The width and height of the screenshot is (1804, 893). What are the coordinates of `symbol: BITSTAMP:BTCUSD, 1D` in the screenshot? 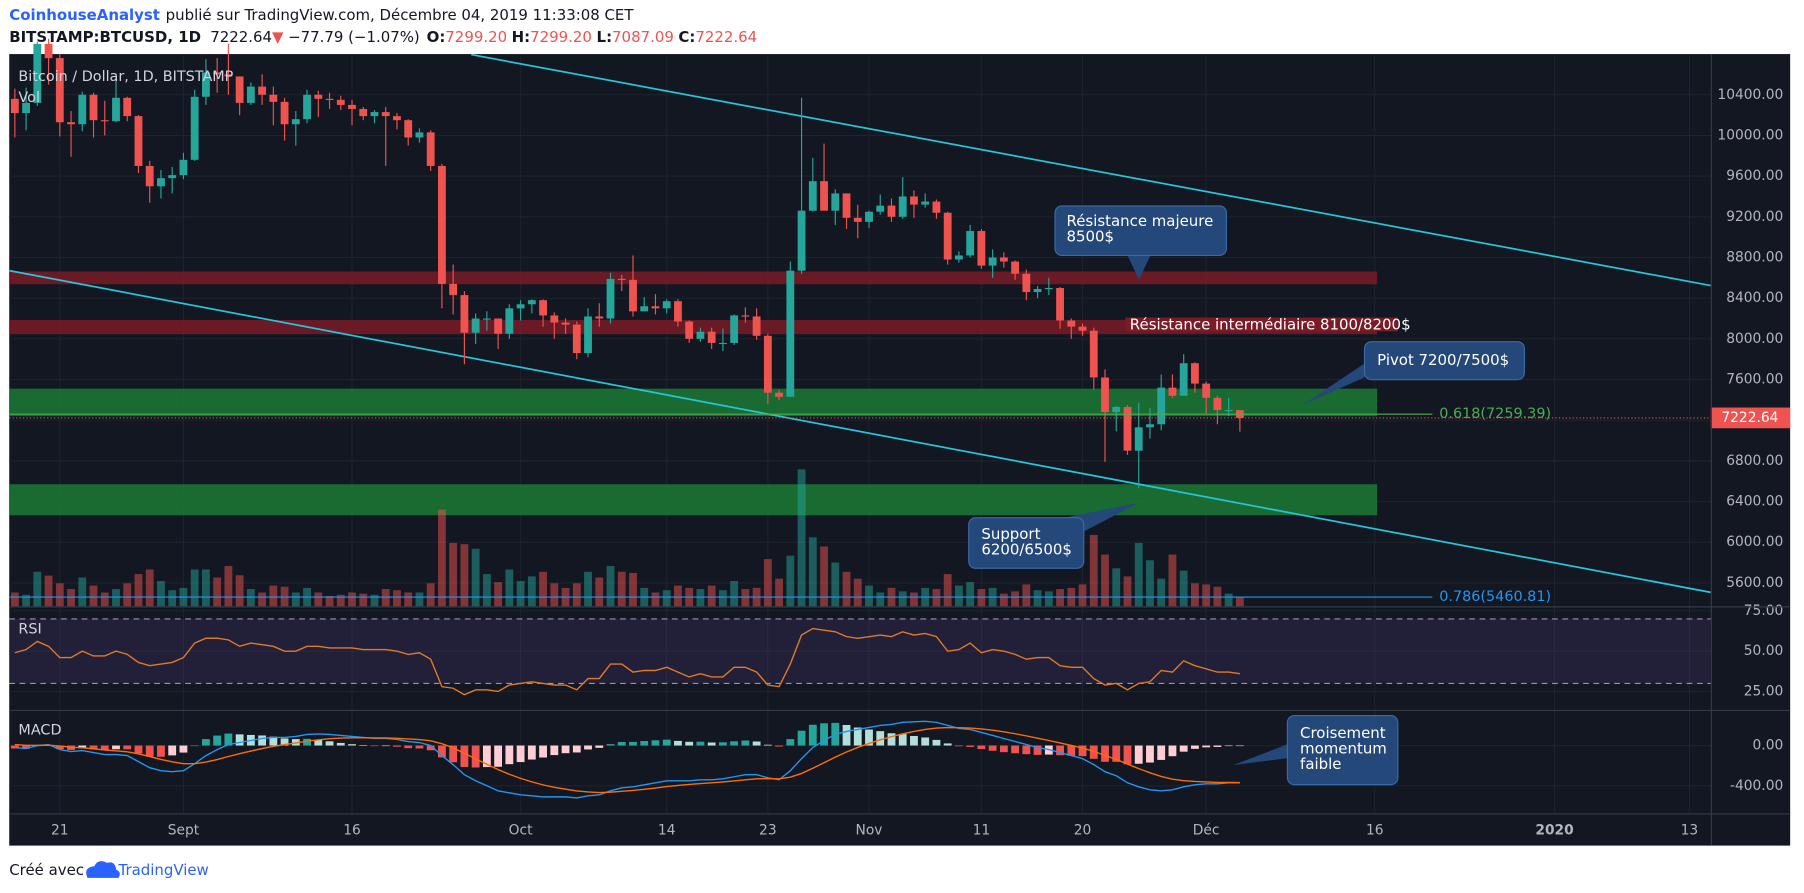 It's located at (105, 37).